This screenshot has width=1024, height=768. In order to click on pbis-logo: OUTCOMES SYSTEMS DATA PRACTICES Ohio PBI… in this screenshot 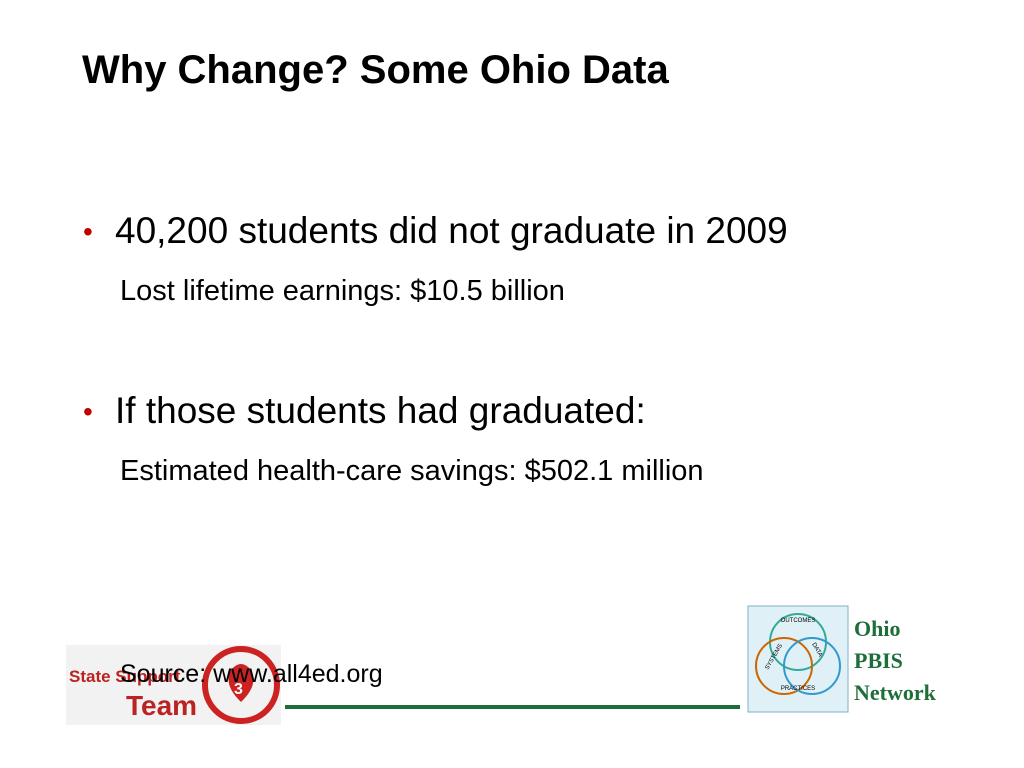, I will do `click(842, 659)`.